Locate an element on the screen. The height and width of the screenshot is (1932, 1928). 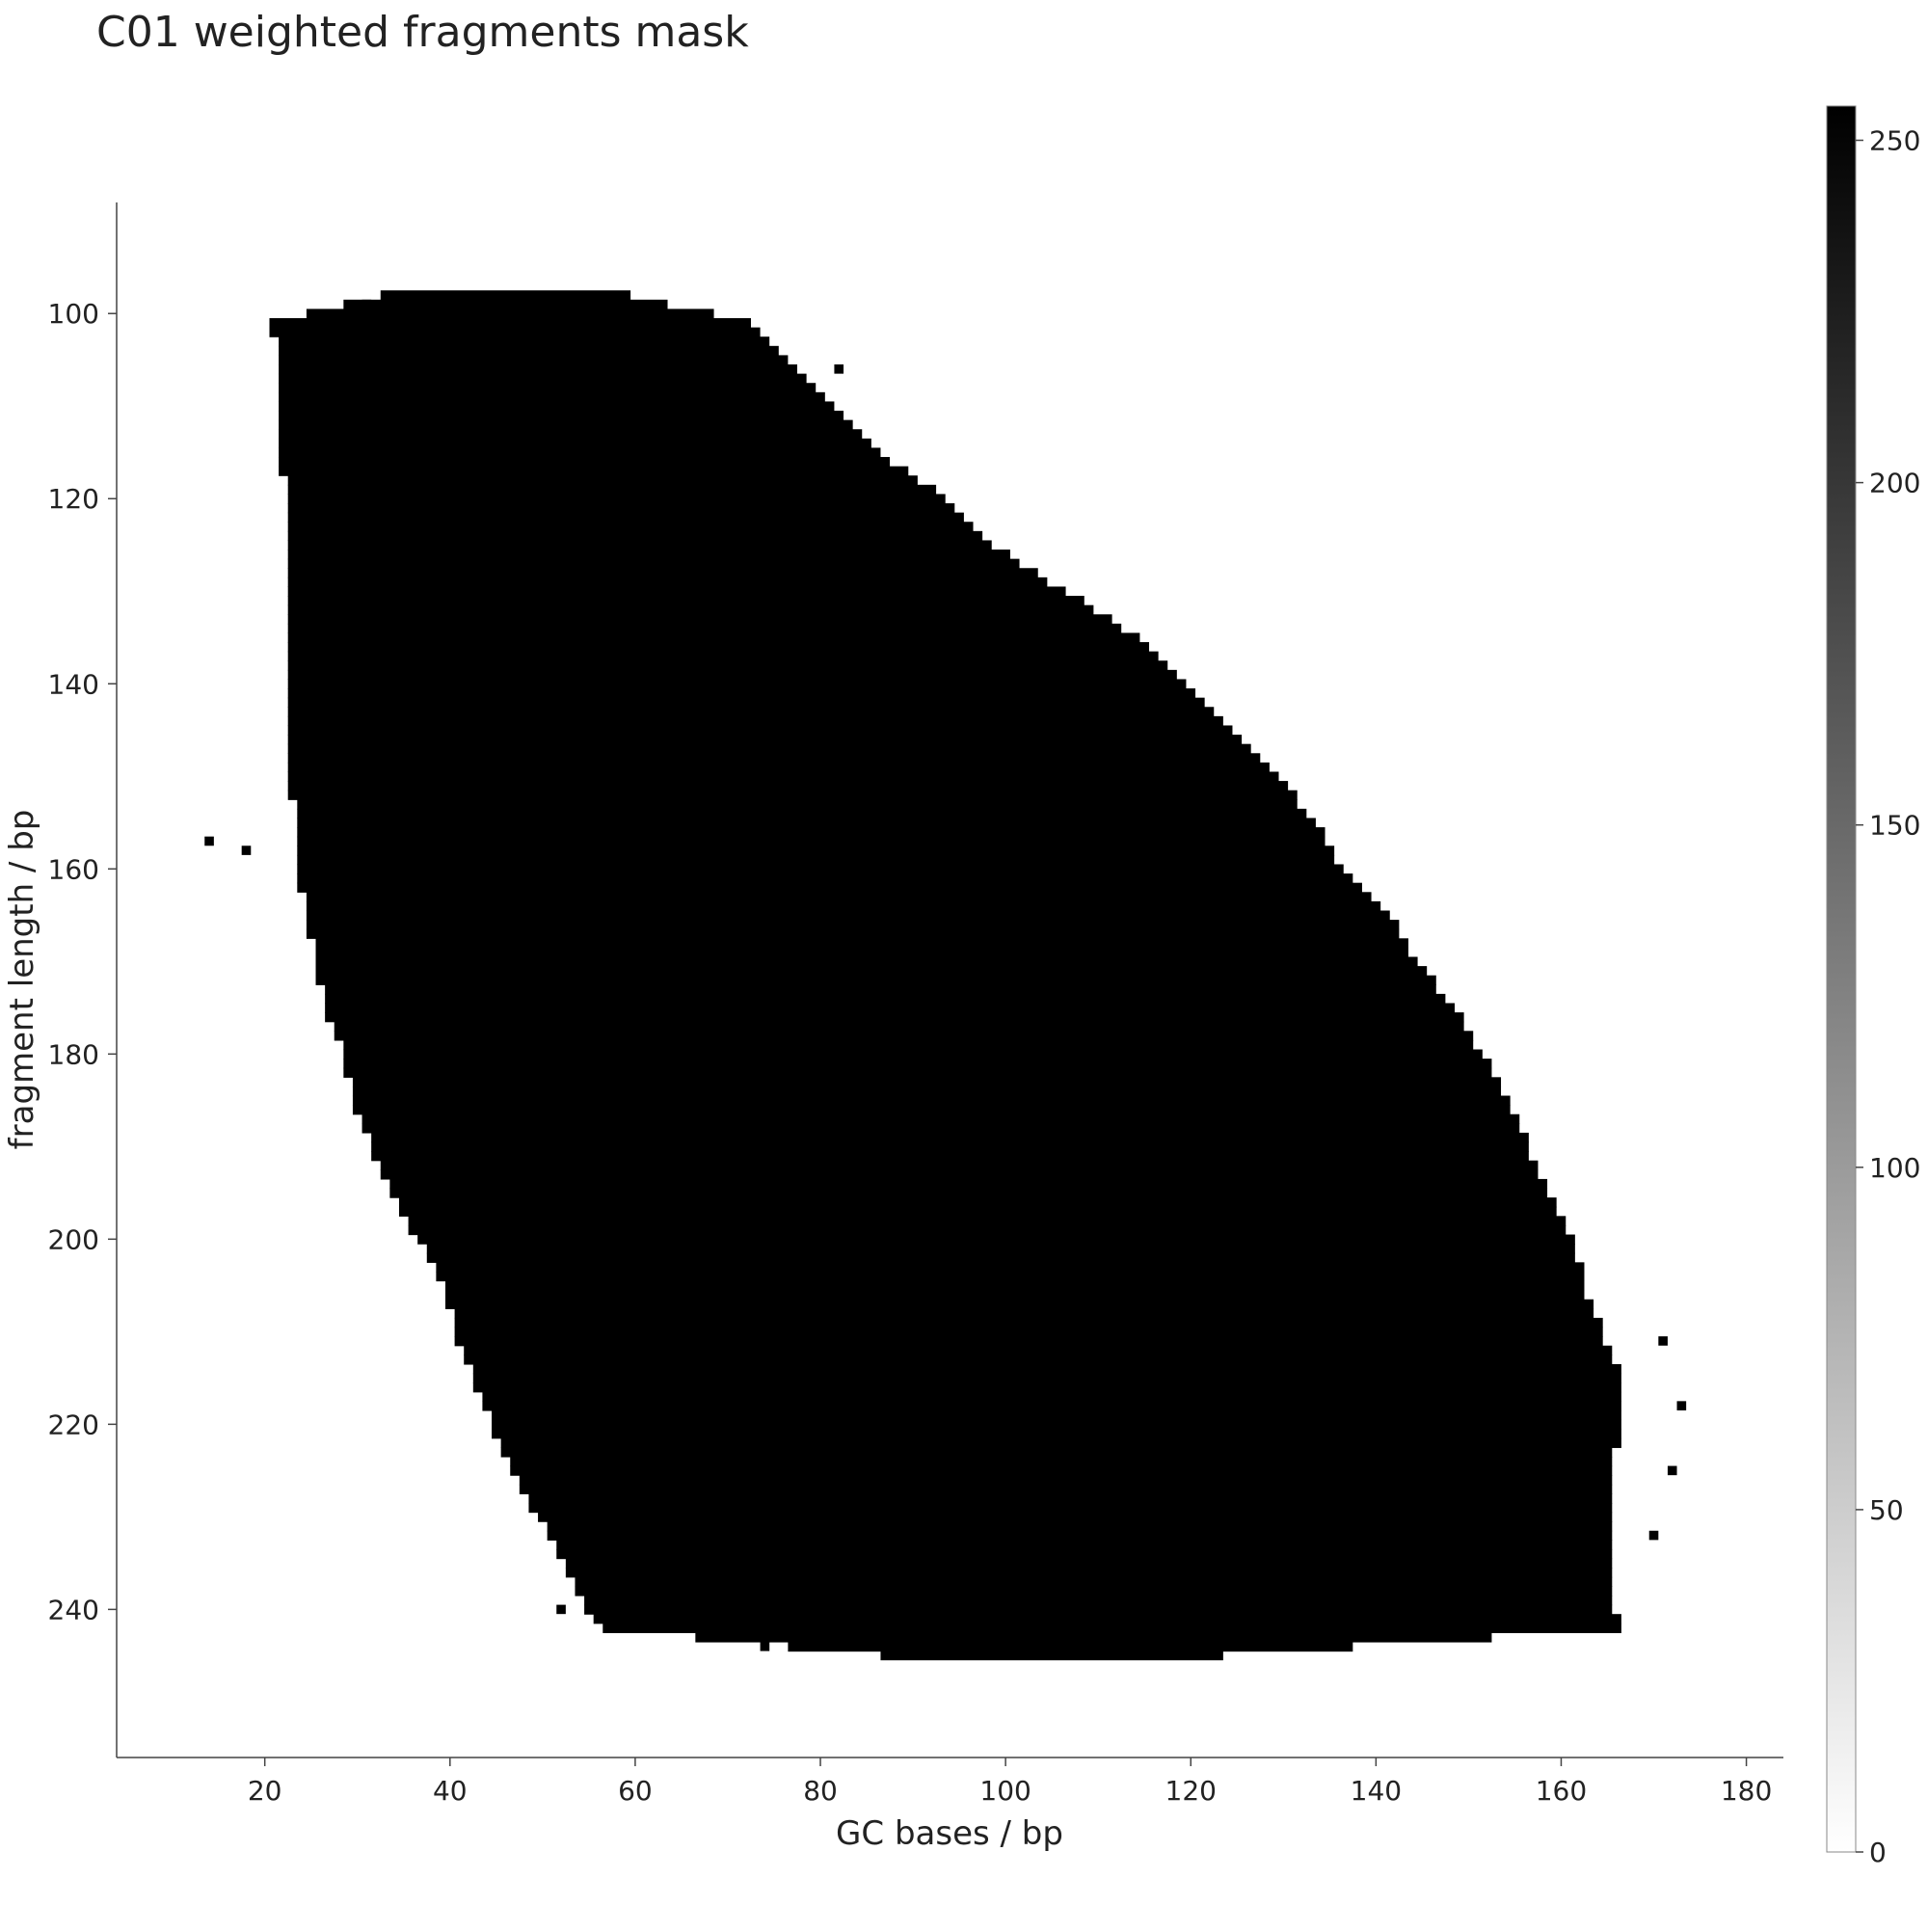
colorbar-tick-label: 100 is located at coordinates (1895, 1168).